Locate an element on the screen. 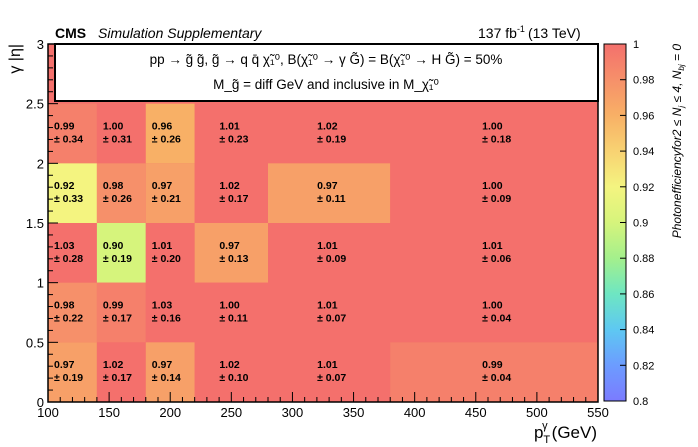 Image resolution: width=698 pixels, height=447 pixels. y-tick-label: 1 is located at coordinates (40, 283).